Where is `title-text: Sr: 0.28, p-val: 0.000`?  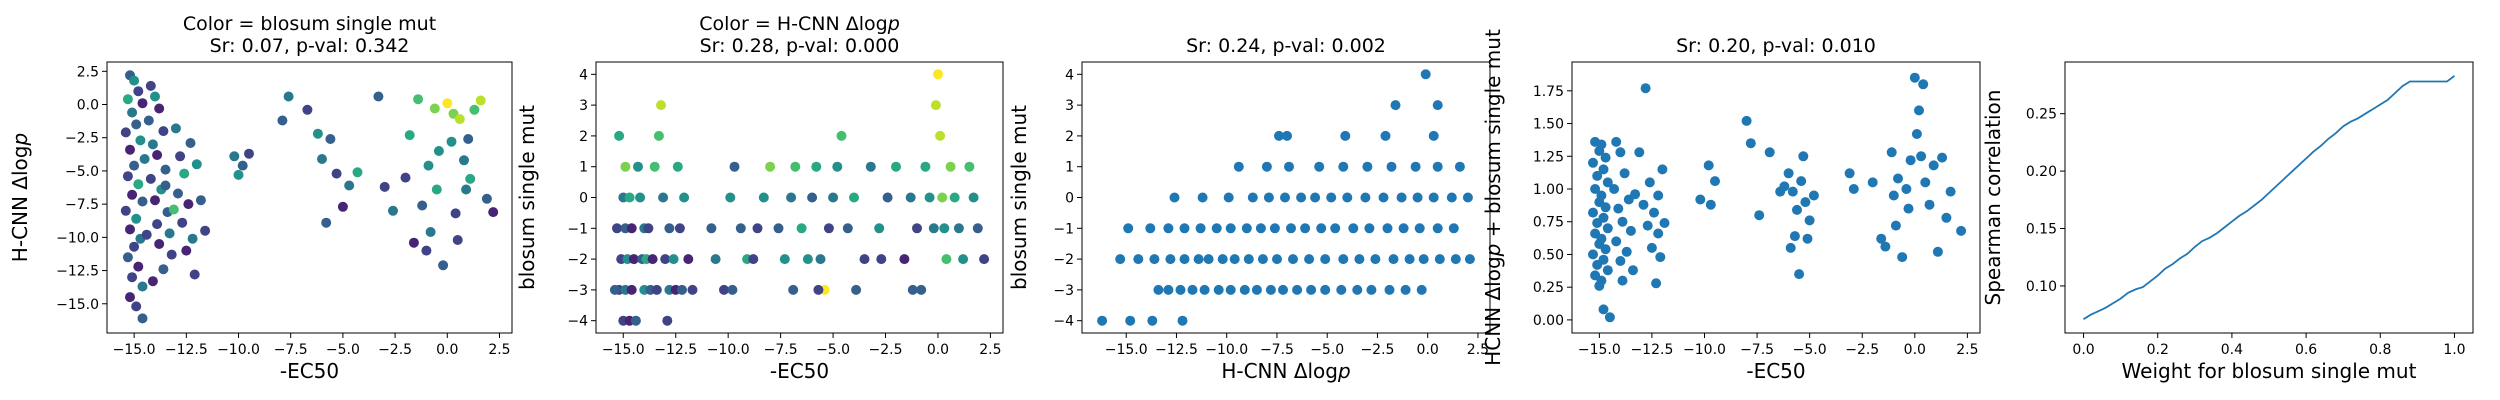 title-text: Sr: 0.28, p-val: 0.000 is located at coordinates (800, 46).